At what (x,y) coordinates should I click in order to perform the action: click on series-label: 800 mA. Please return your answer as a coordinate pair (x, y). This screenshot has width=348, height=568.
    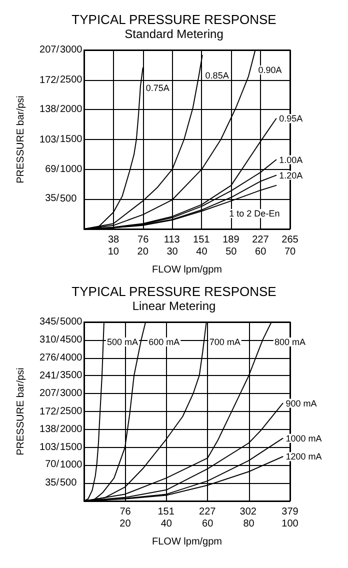
    Looking at the image, I should click on (290, 342).